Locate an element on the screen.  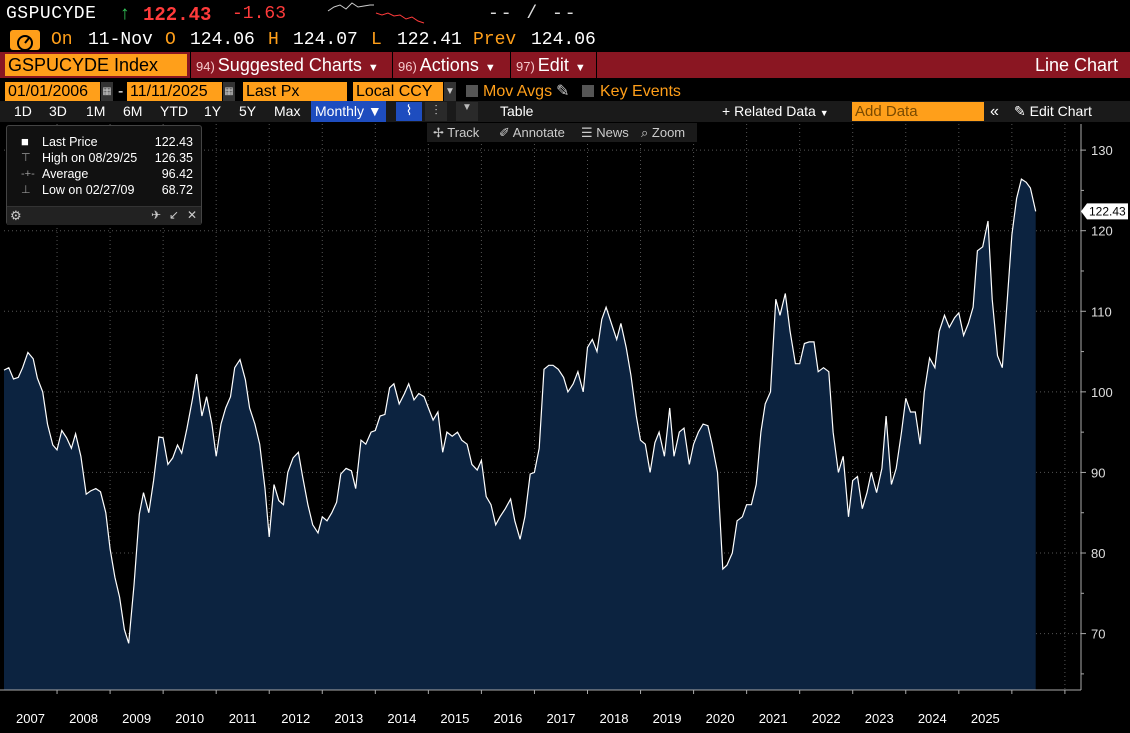
period-6m: 6M is located at coordinates (133, 111).